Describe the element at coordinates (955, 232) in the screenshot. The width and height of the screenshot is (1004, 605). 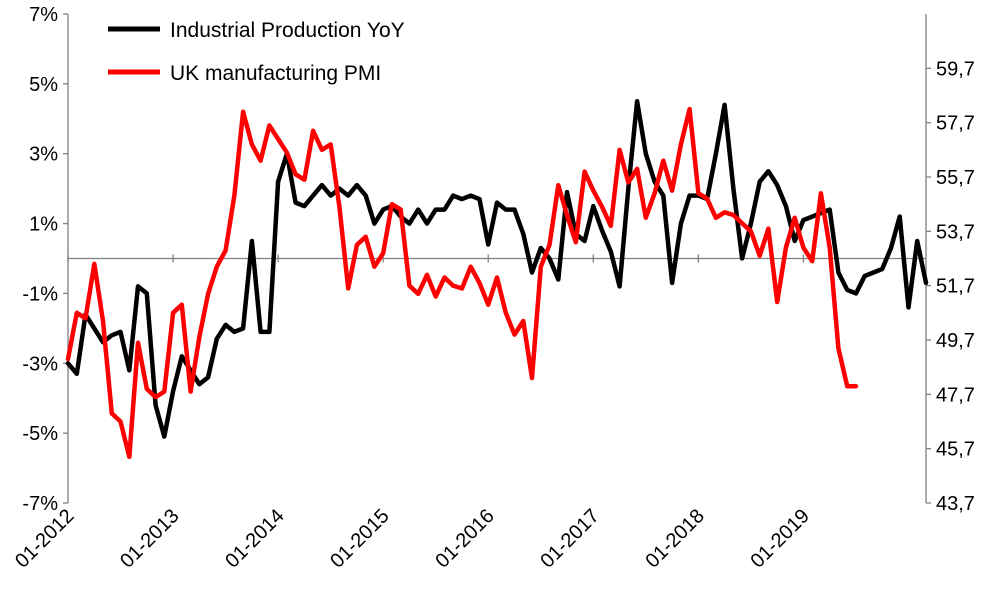
I see `right-tick-label: 53,7` at that location.